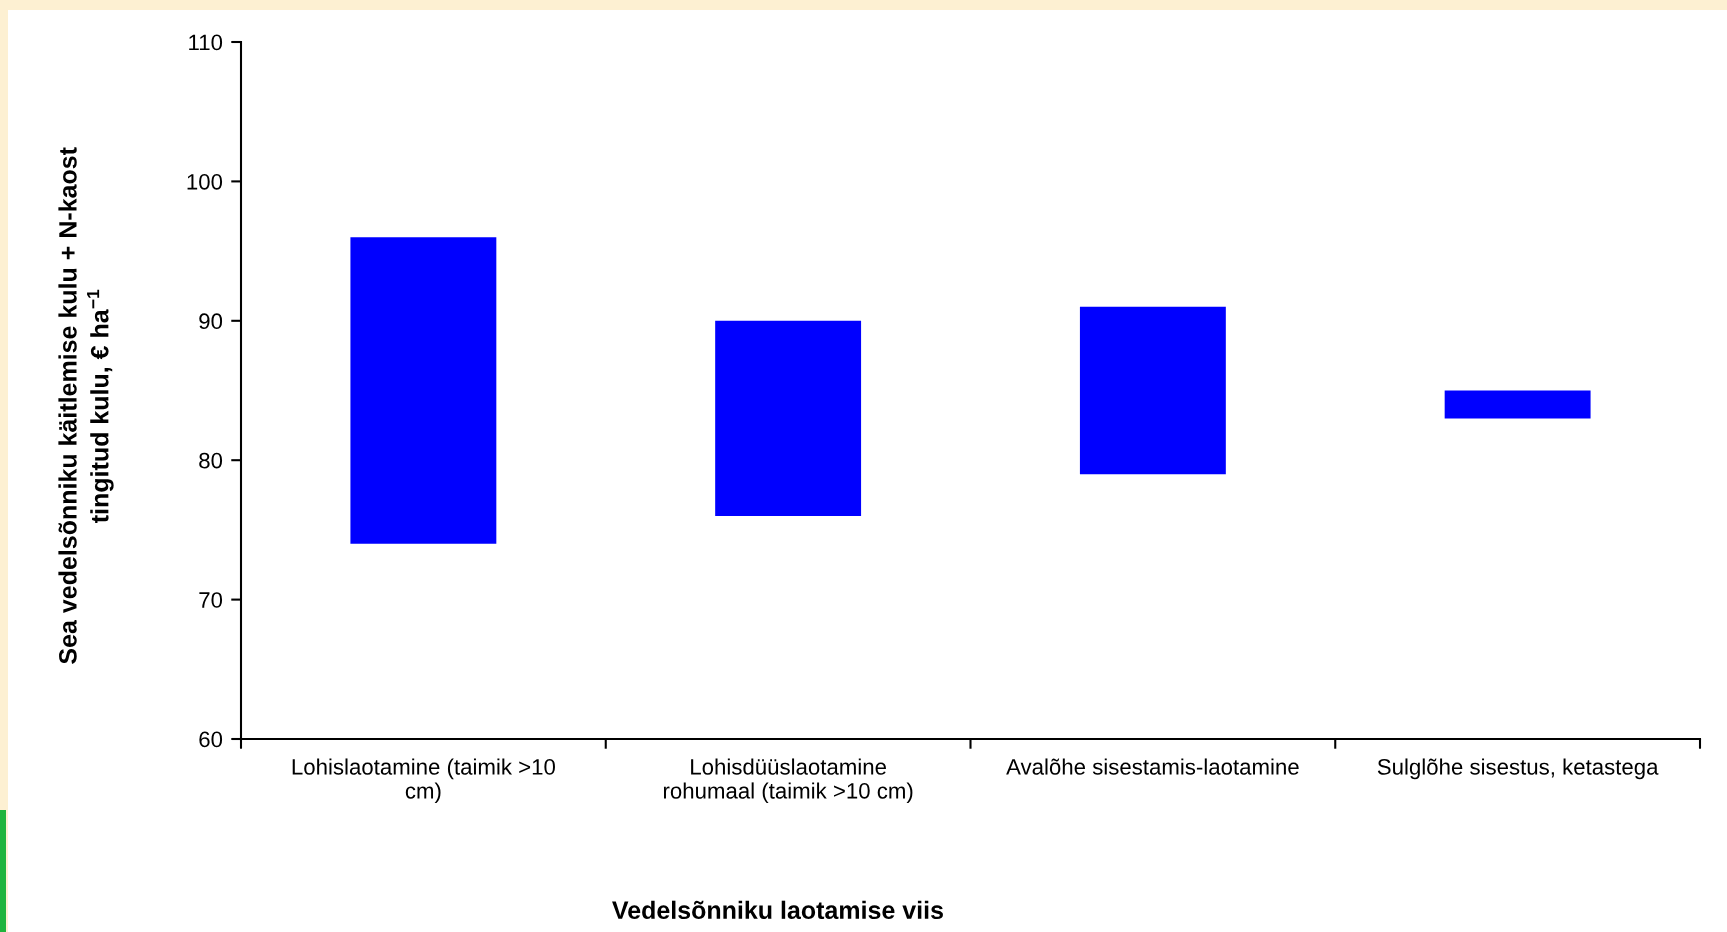  I want to click on x-tick-label: Avalõhe sisestamis-laotamine, so click(1152, 766).